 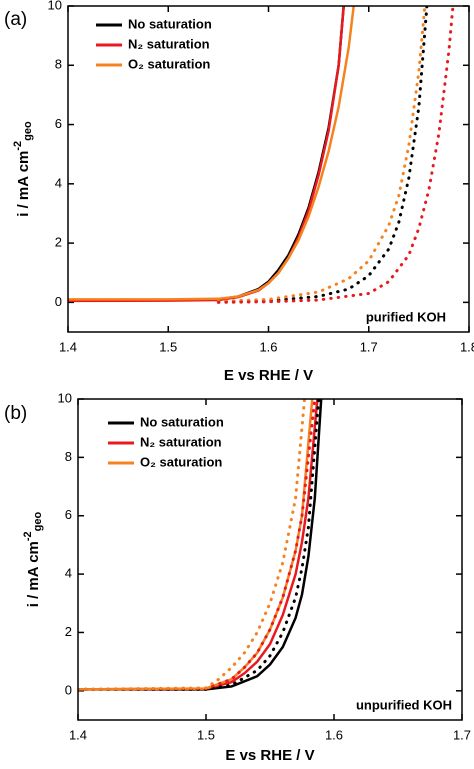 What do you see at coordinates (15, 19) in the screenshot?
I see `panel-label: (a)` at bounding box center [15, 19].